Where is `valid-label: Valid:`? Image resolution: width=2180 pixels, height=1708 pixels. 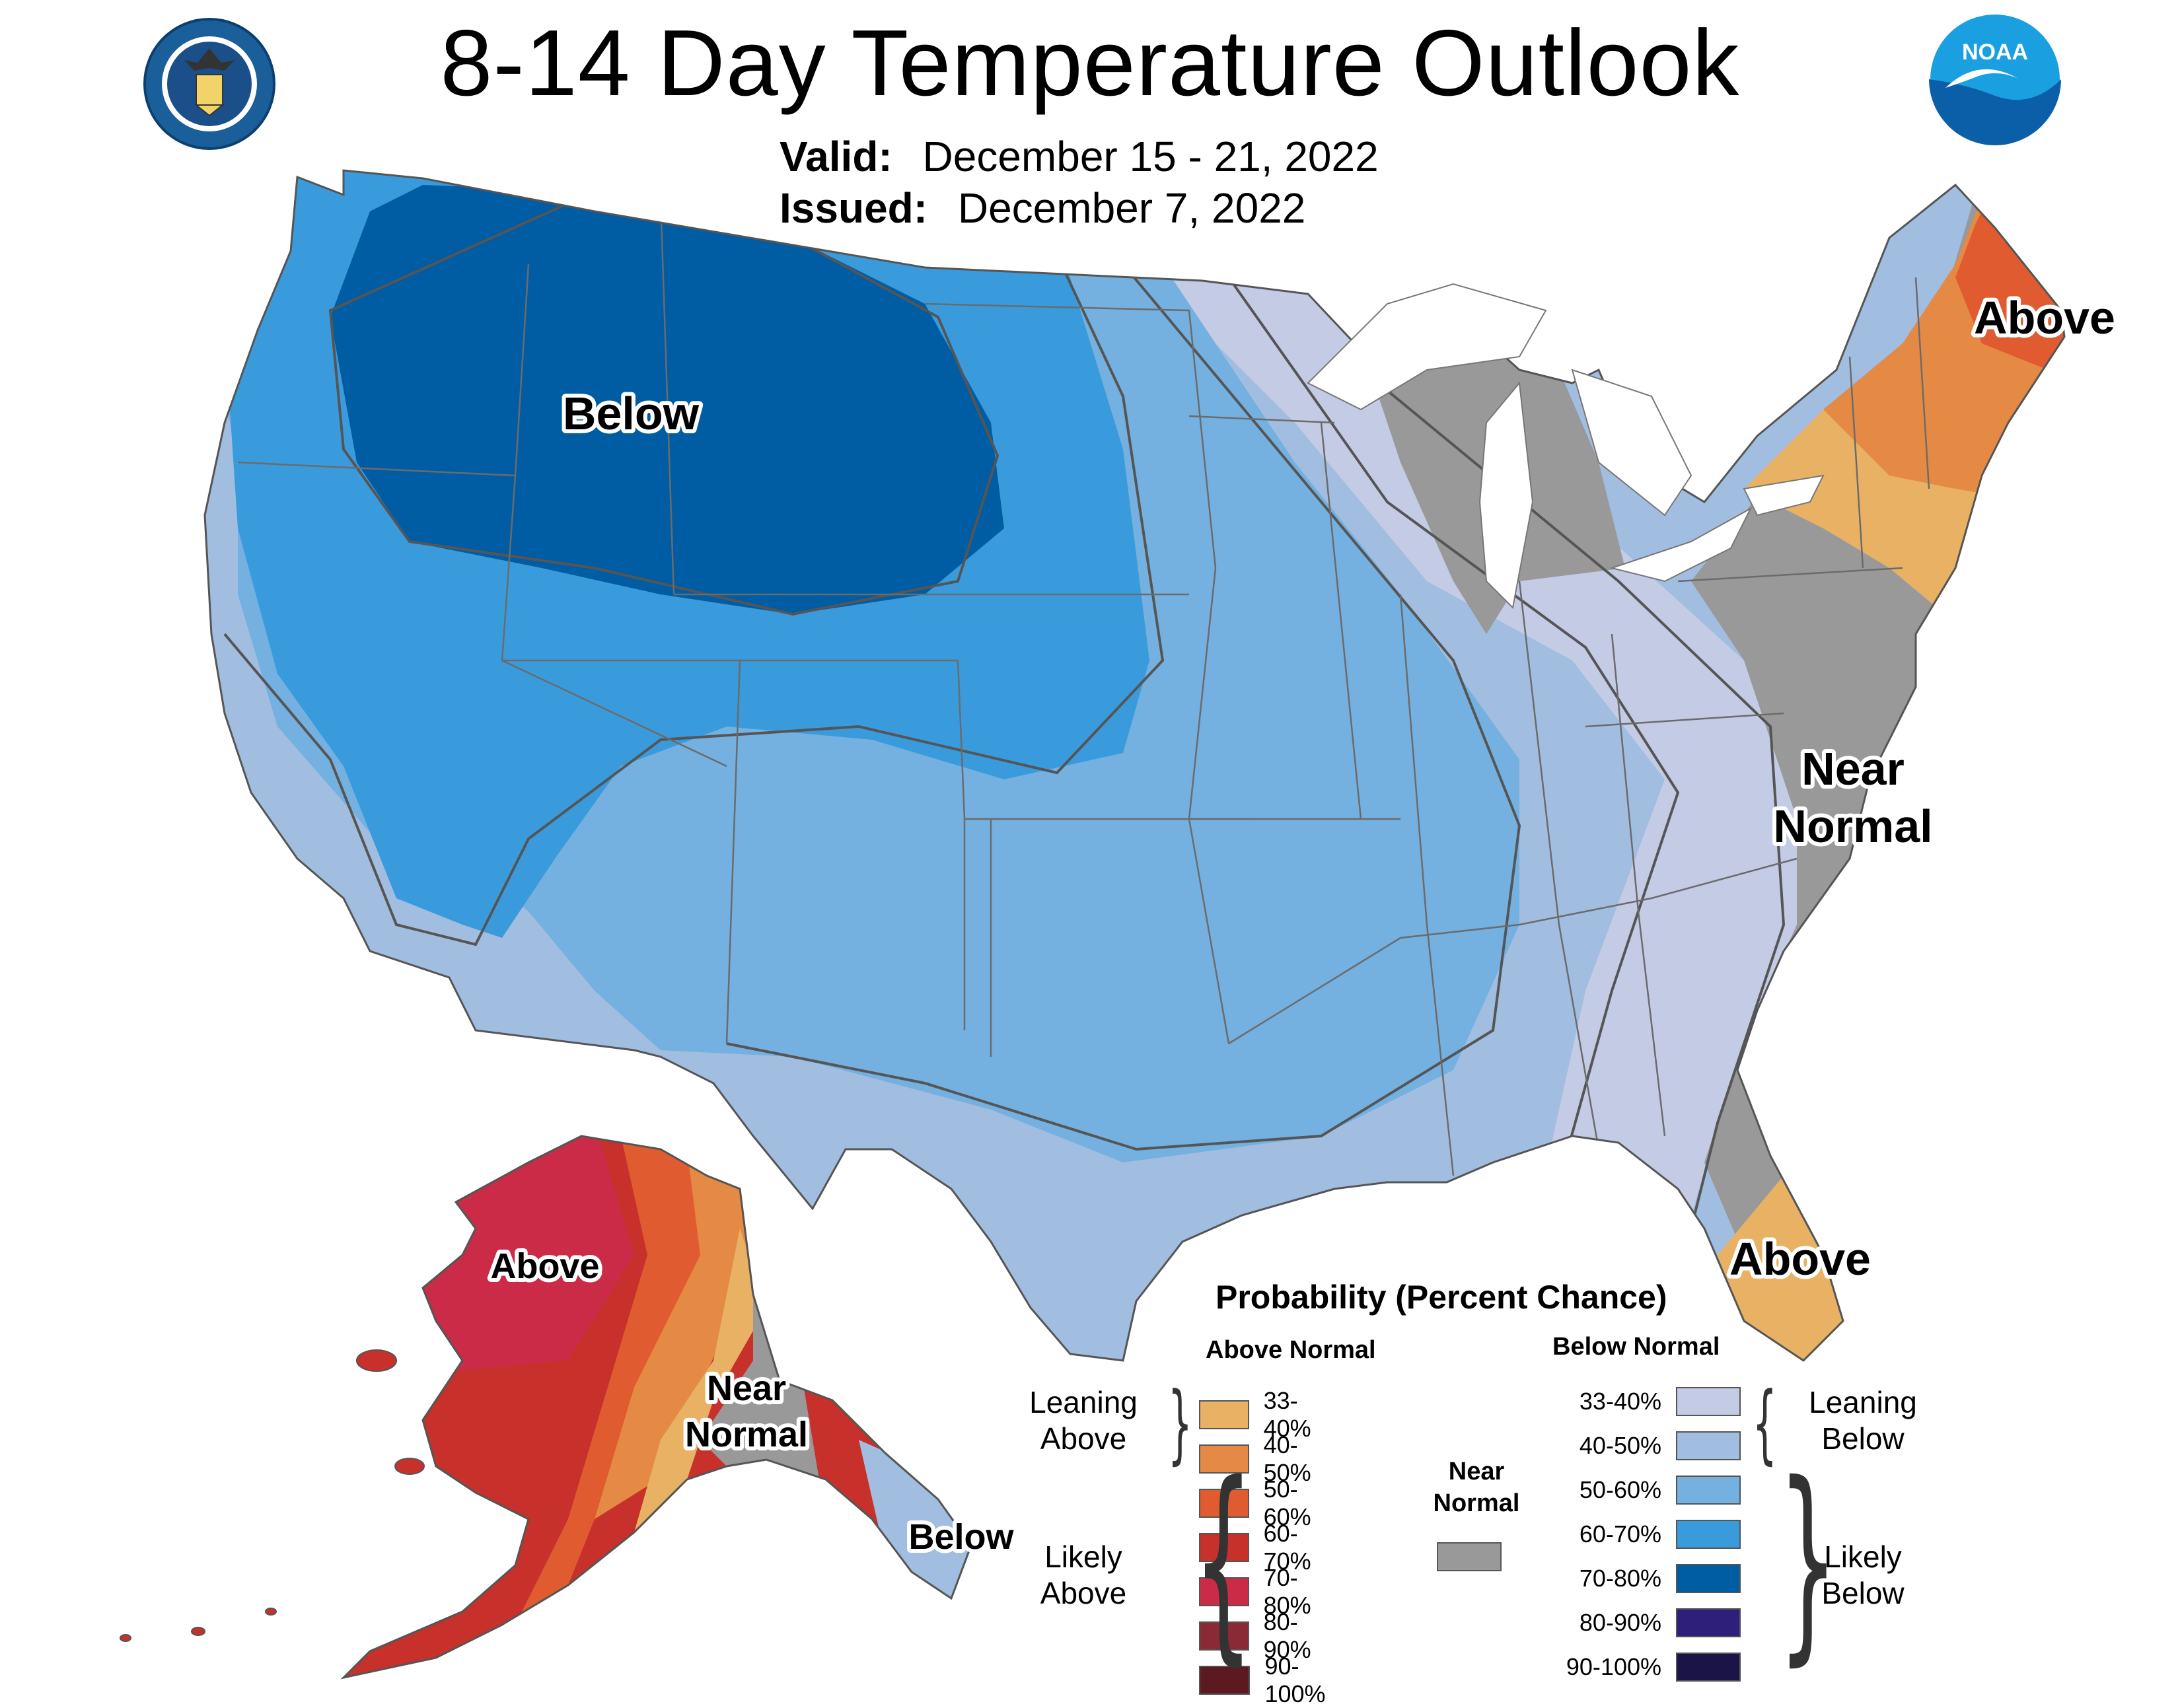 valid-label: Valid: is located at coordinates (836, 156).